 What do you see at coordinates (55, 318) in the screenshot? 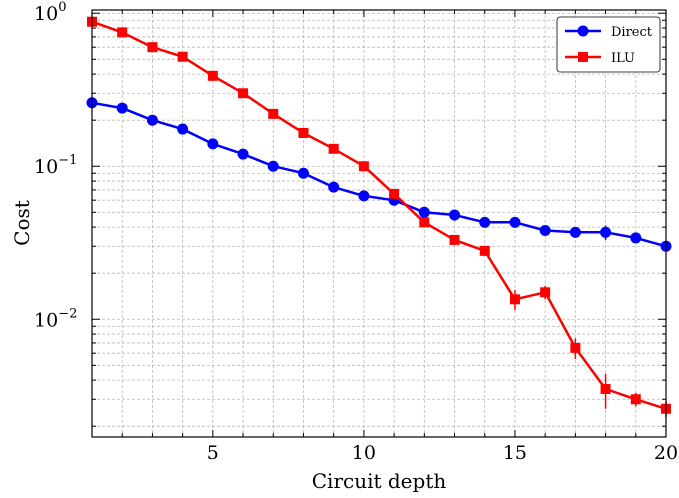
I see `y-tick-label: 10⁻²` at bounding box center [55, 318].